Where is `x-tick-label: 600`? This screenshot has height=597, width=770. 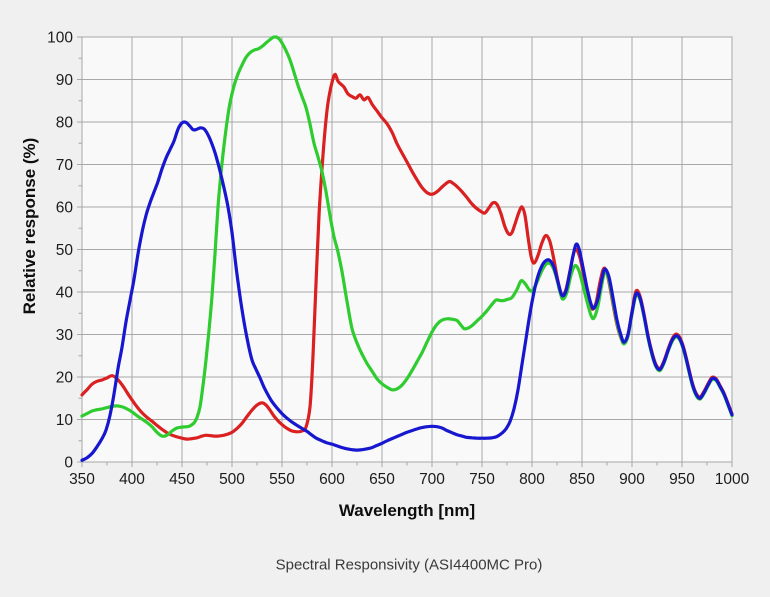 x-tick-label: 600 is located at coordinates (332, 479).